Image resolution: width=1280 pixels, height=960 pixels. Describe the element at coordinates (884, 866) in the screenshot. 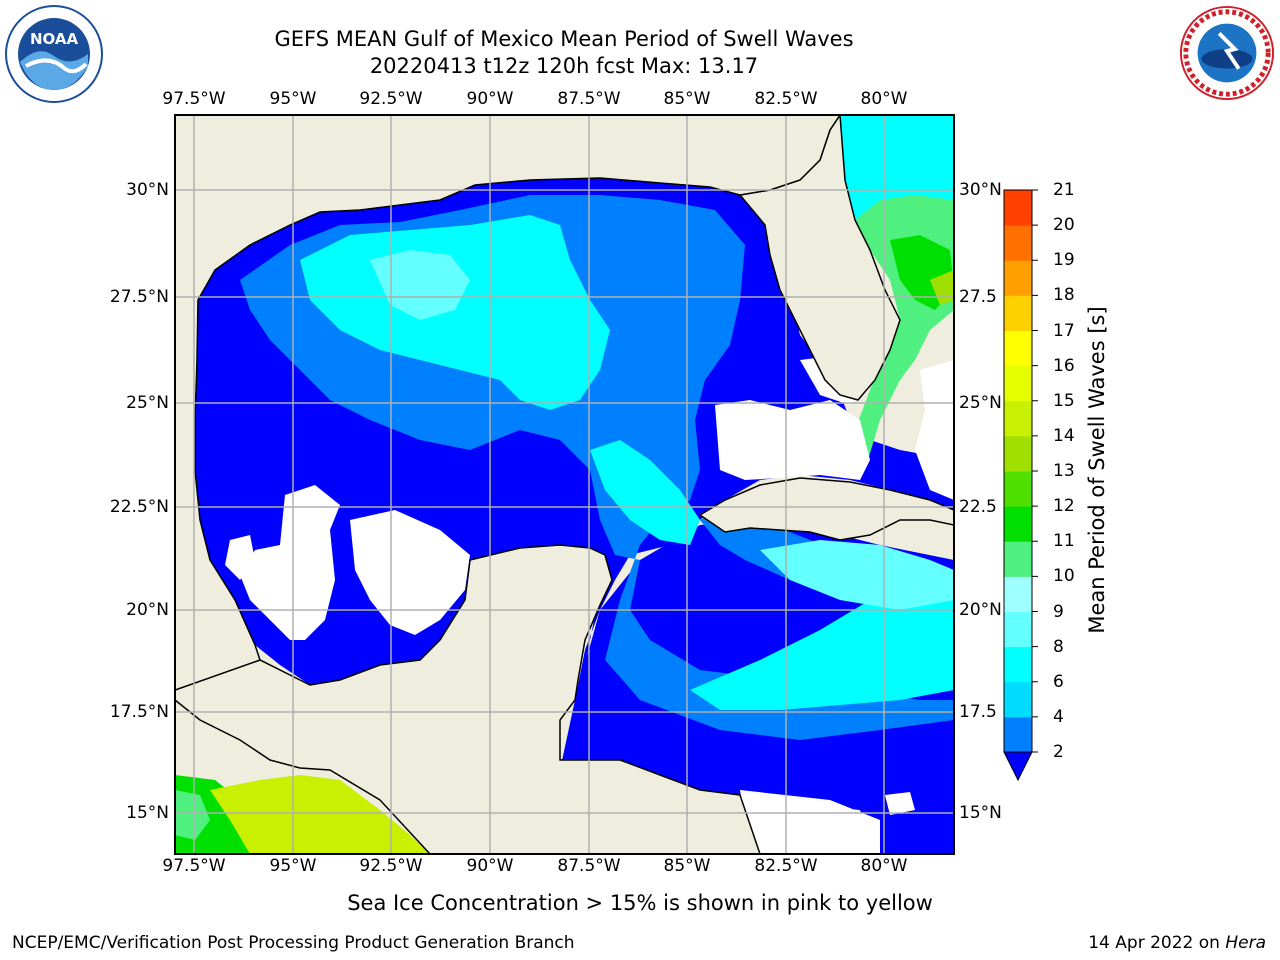

I see `lon-tick-bottom: 80°W` at that location.